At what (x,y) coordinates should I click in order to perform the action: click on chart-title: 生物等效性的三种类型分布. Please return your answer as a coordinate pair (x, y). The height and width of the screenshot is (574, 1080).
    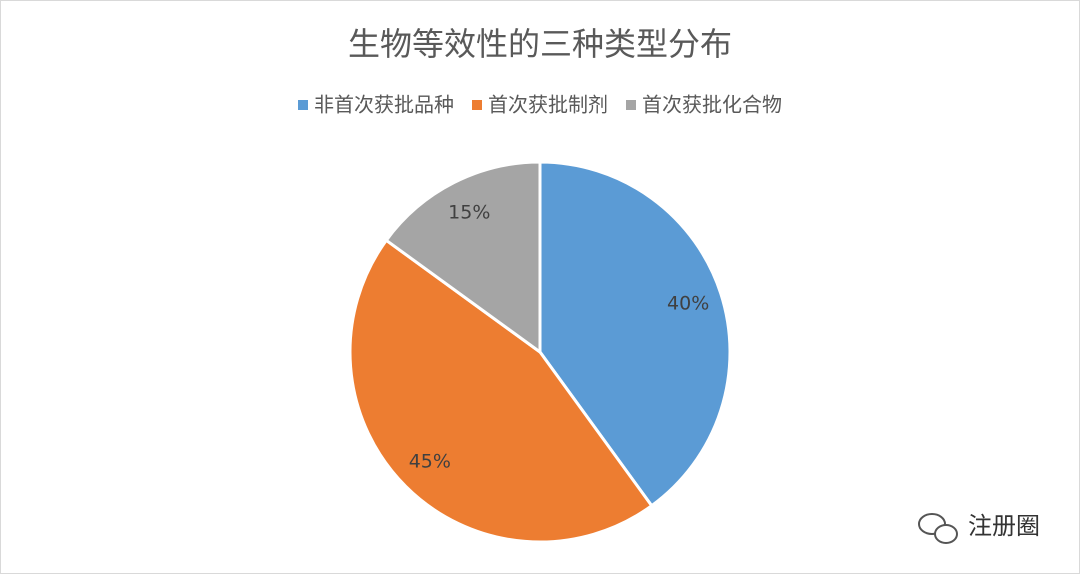
    Looking at the image, I should click on (540, 44).